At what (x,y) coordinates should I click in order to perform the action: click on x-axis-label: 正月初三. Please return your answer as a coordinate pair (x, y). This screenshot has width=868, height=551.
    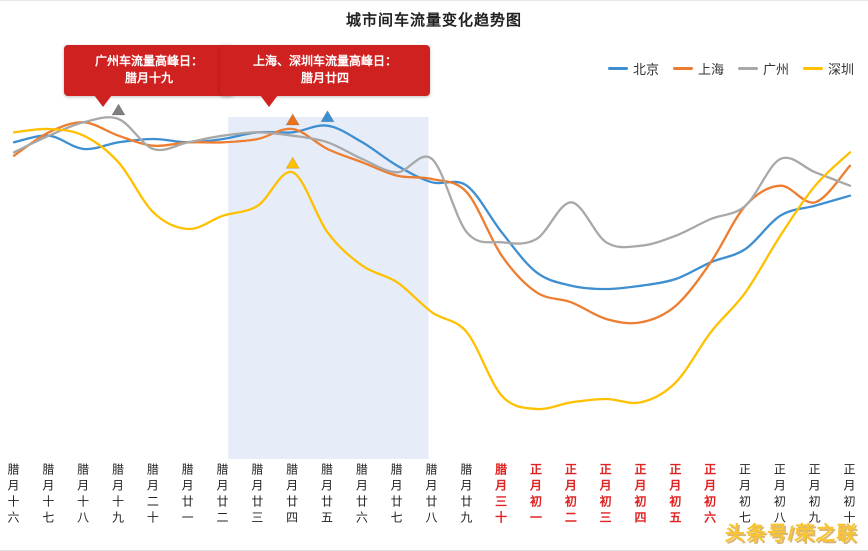
    Looking at the image, I should click on (605, 495).